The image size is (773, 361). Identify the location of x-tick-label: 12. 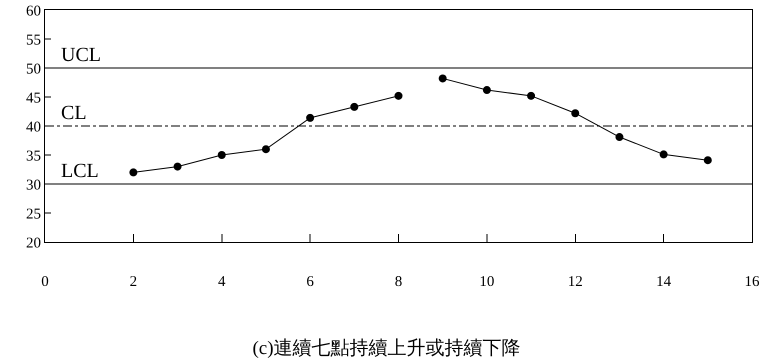
(575, 282).